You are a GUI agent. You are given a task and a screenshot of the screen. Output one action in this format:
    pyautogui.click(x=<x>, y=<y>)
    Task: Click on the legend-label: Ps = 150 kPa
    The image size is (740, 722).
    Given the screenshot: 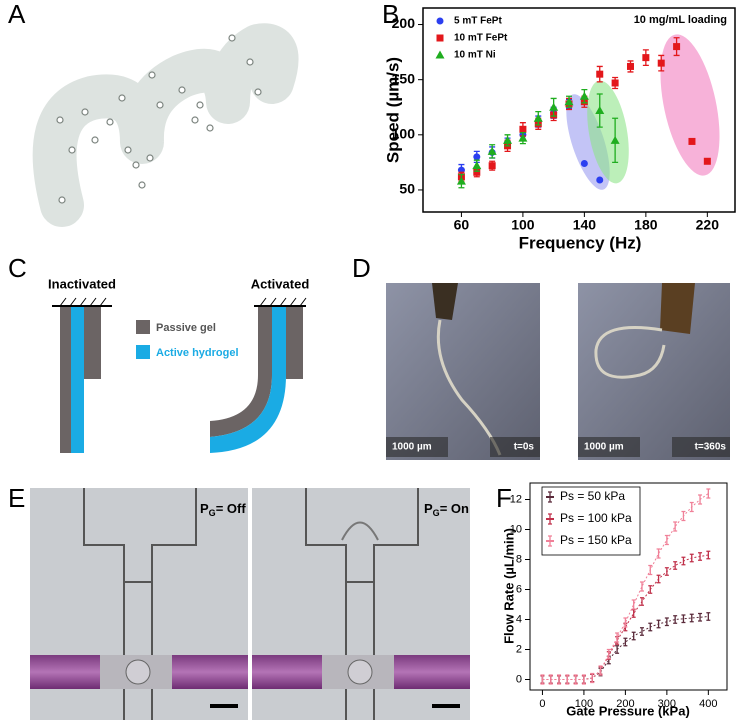 What is the action you would take?
    pyautogui.click(x=596, y=540)
    